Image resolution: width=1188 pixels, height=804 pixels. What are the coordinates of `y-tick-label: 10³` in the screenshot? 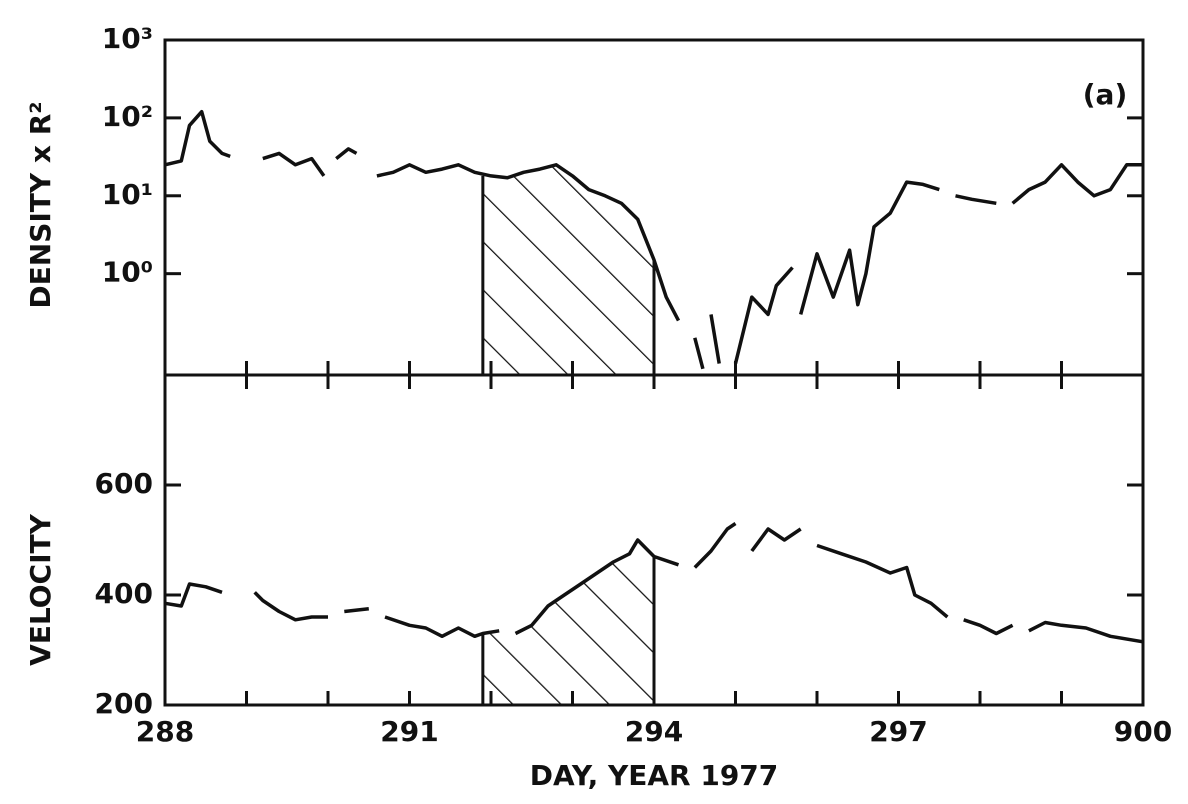 It's located at (127, 38).